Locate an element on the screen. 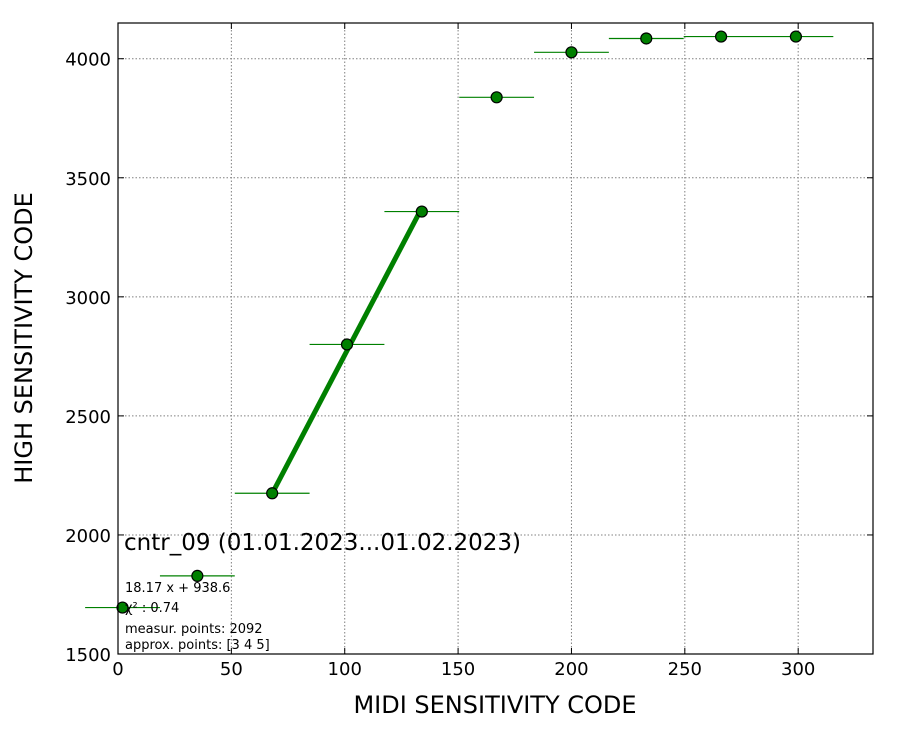 This screenshot has width=900, height=750. annotation-chi2: χ² : 0.74 is located at coordinates (152, 608).